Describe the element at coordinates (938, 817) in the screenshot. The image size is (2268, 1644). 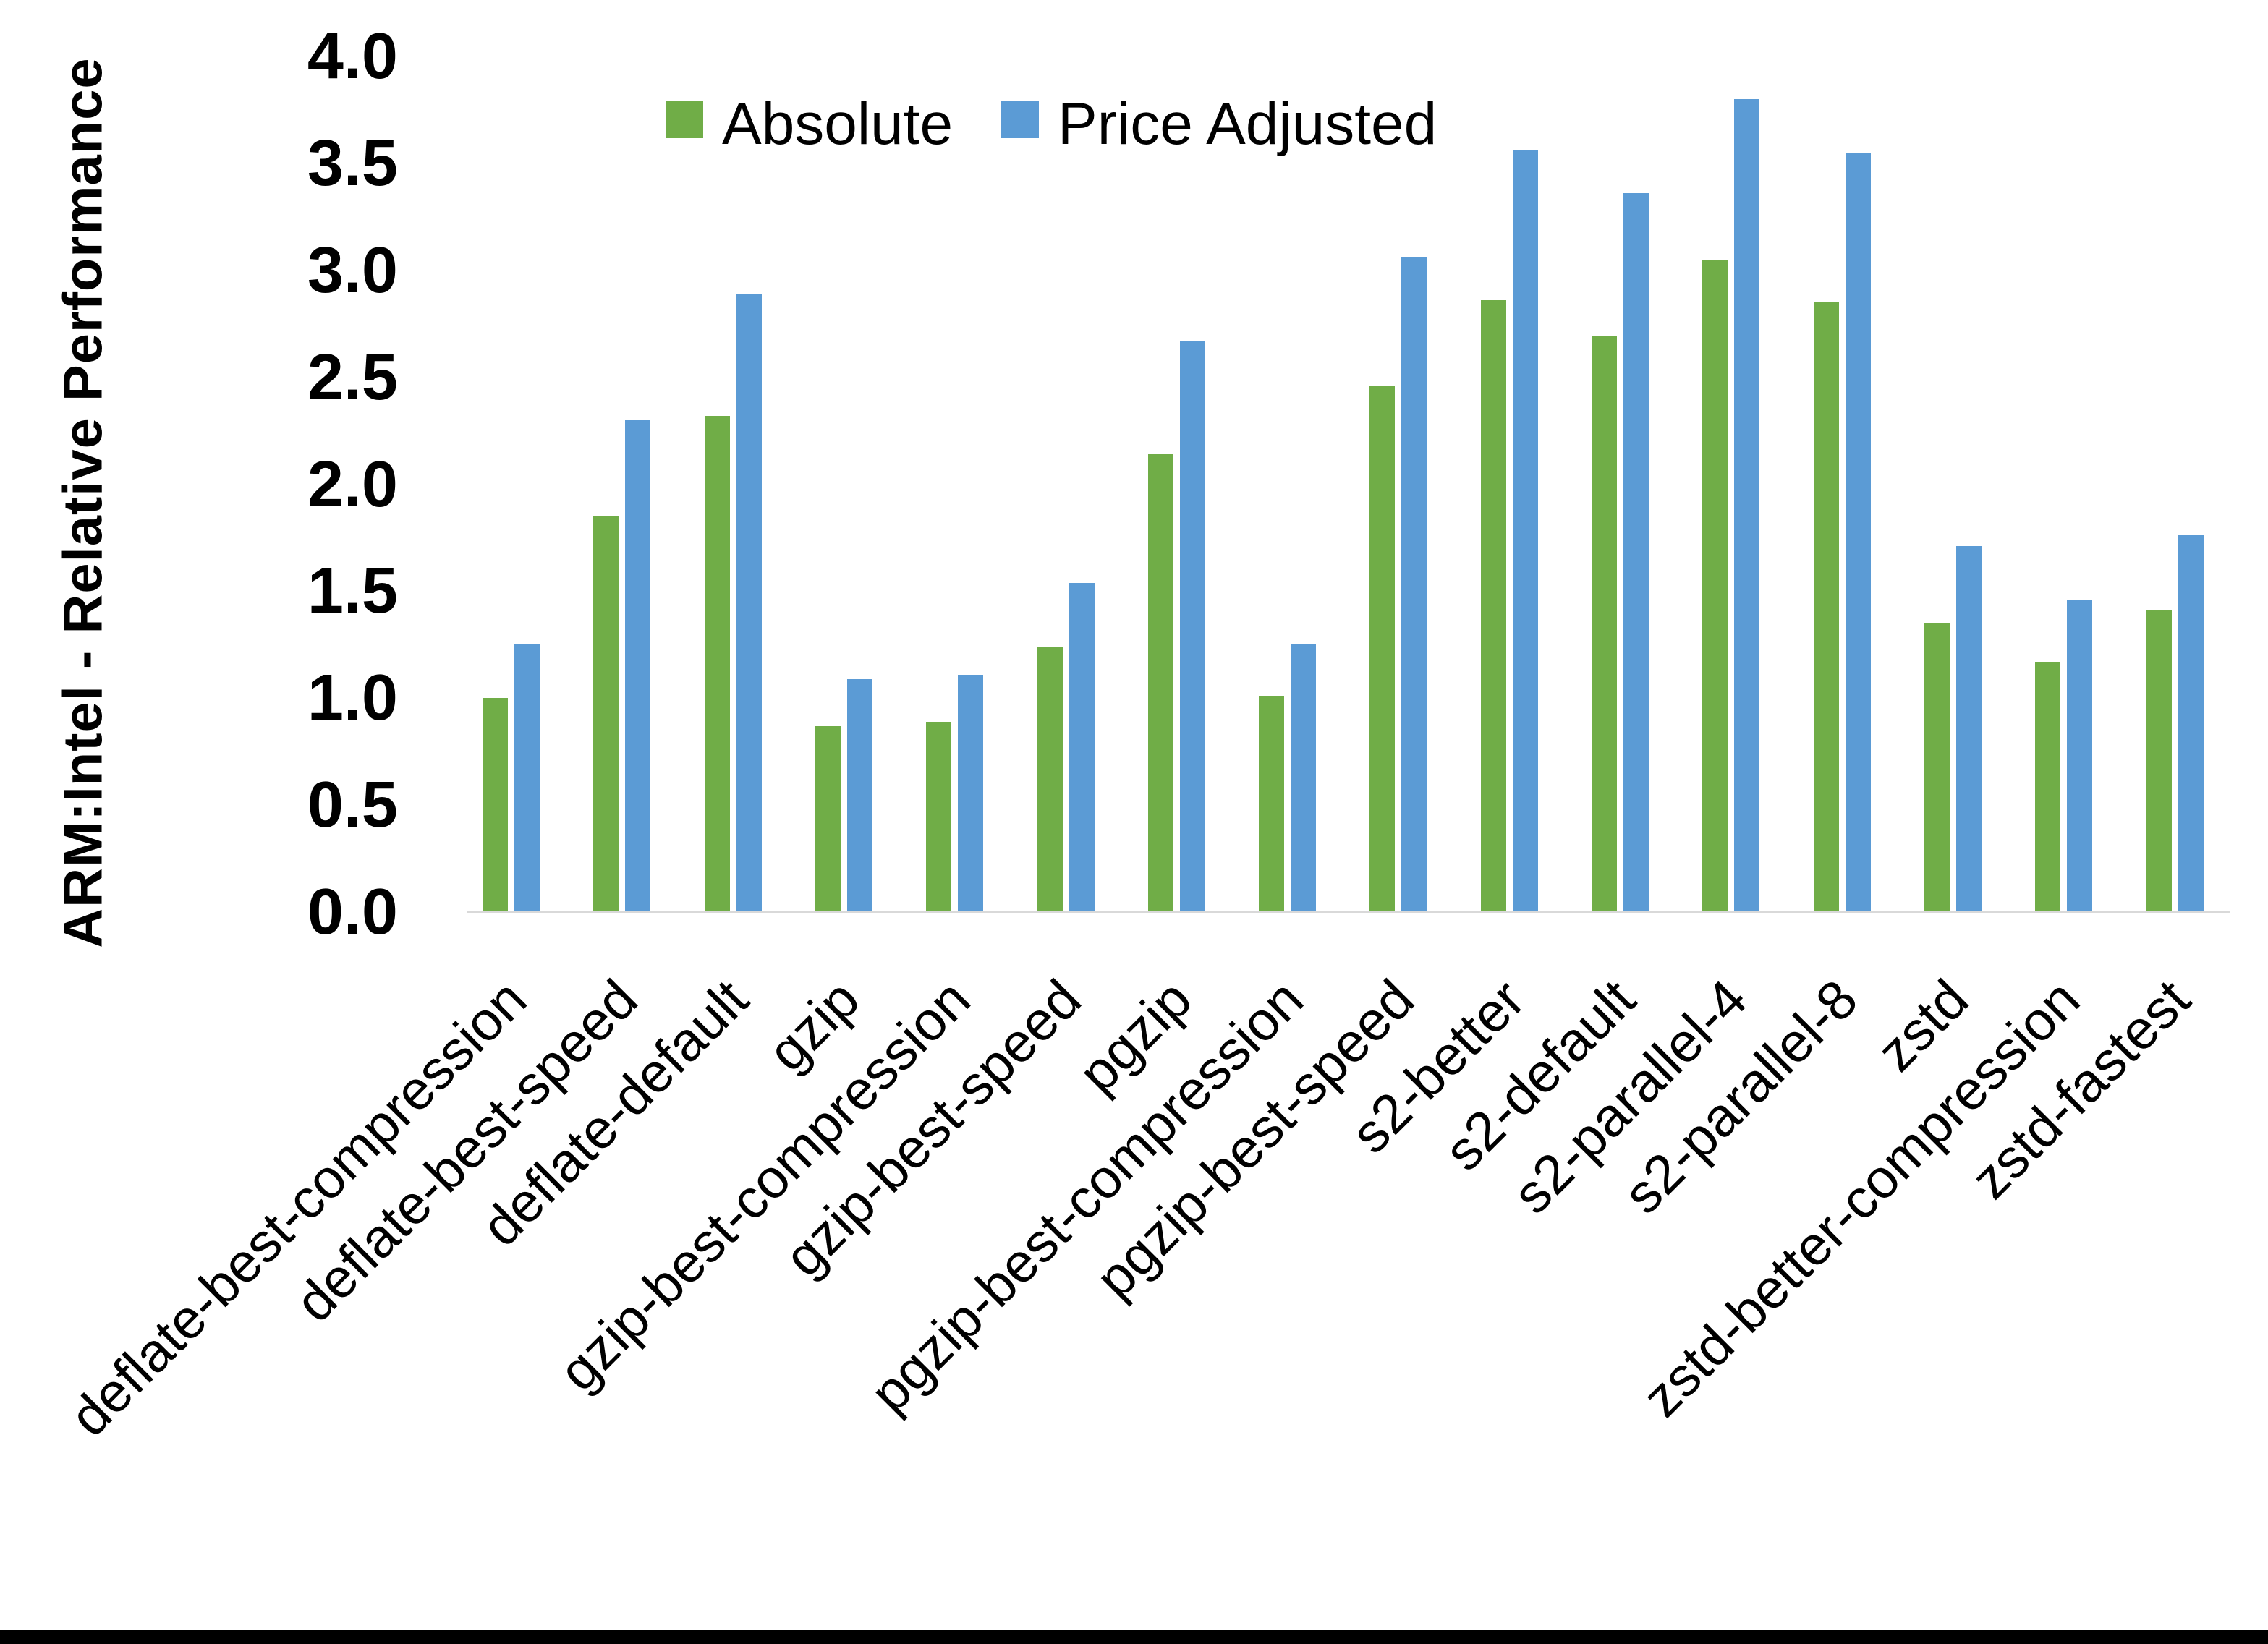
I see `bar-absolute-gzip-best-compression` at that location.